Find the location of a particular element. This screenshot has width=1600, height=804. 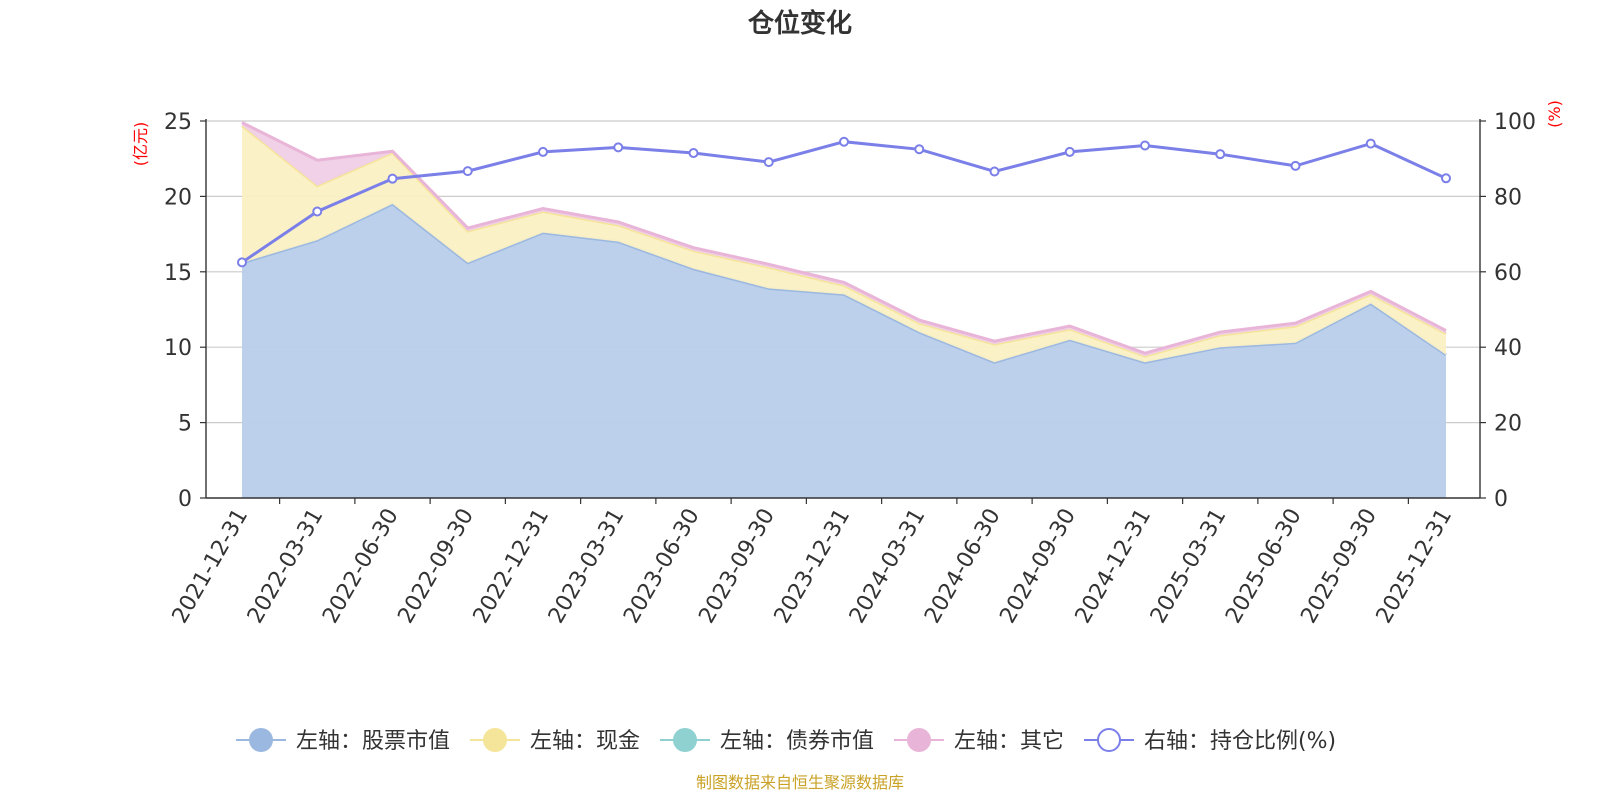

left-tick-label: 10 is located at coordinates (178, 348).